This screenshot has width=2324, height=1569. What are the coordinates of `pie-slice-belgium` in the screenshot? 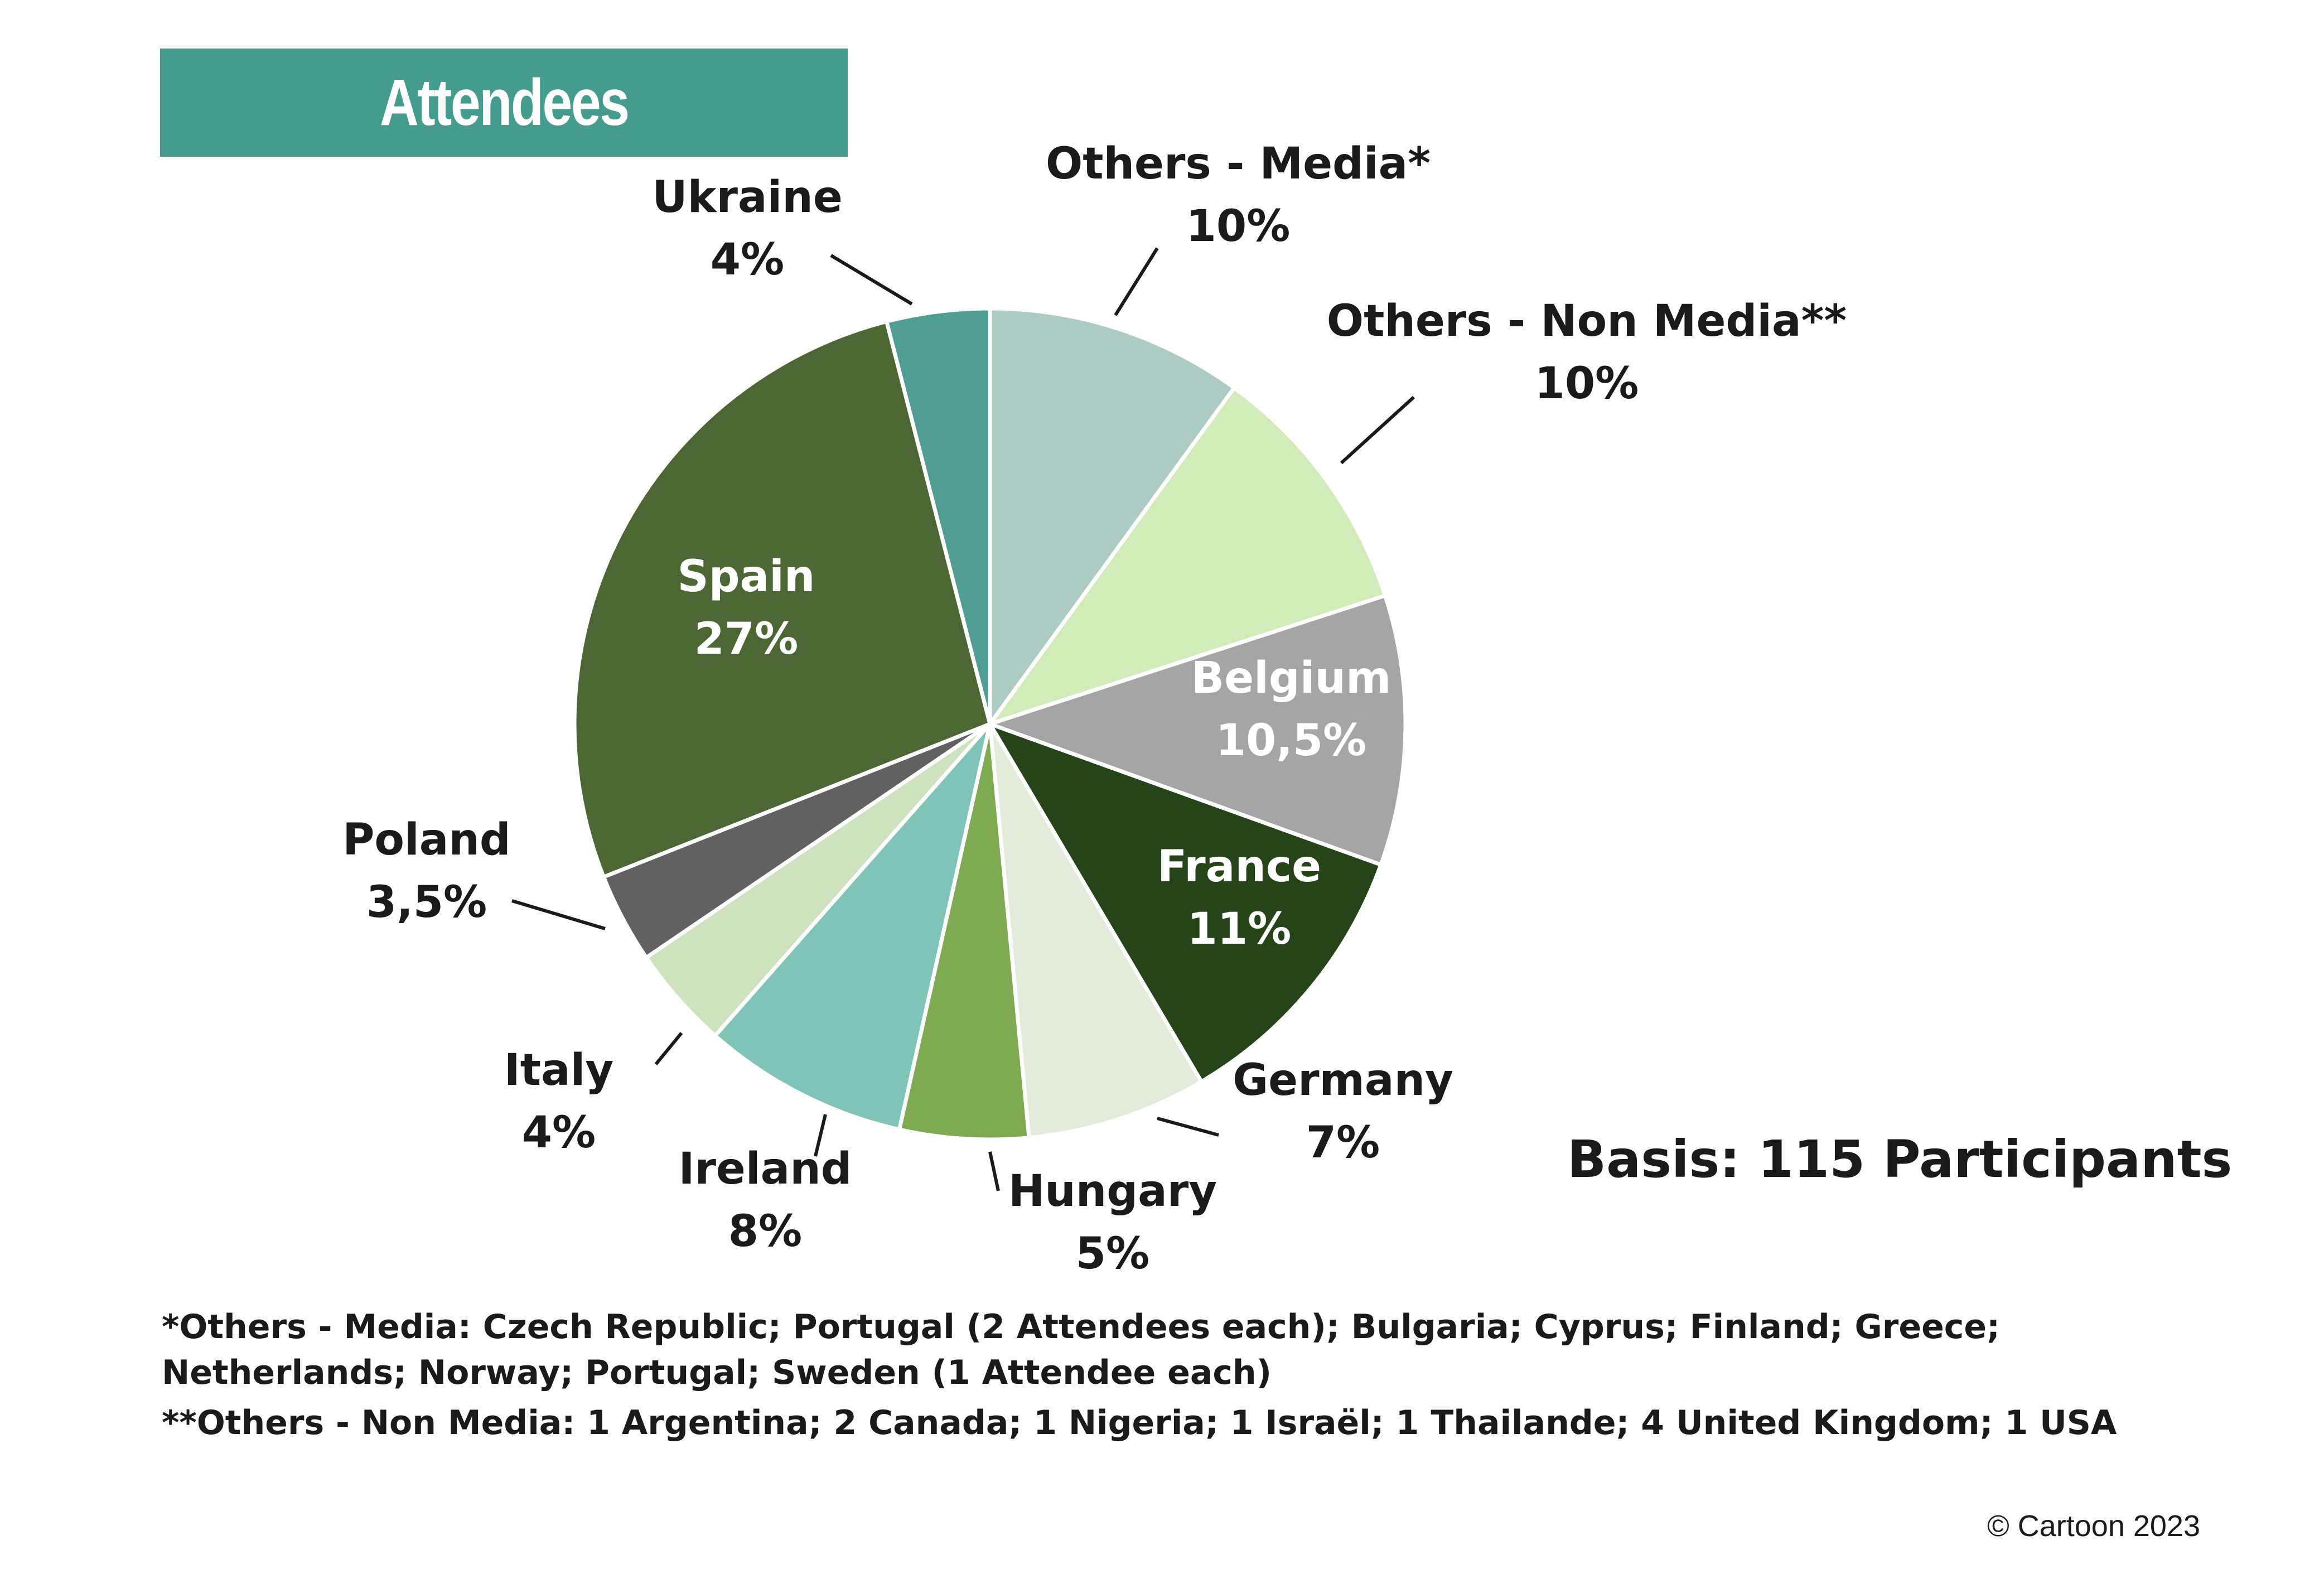 It's located at (1196, 730).